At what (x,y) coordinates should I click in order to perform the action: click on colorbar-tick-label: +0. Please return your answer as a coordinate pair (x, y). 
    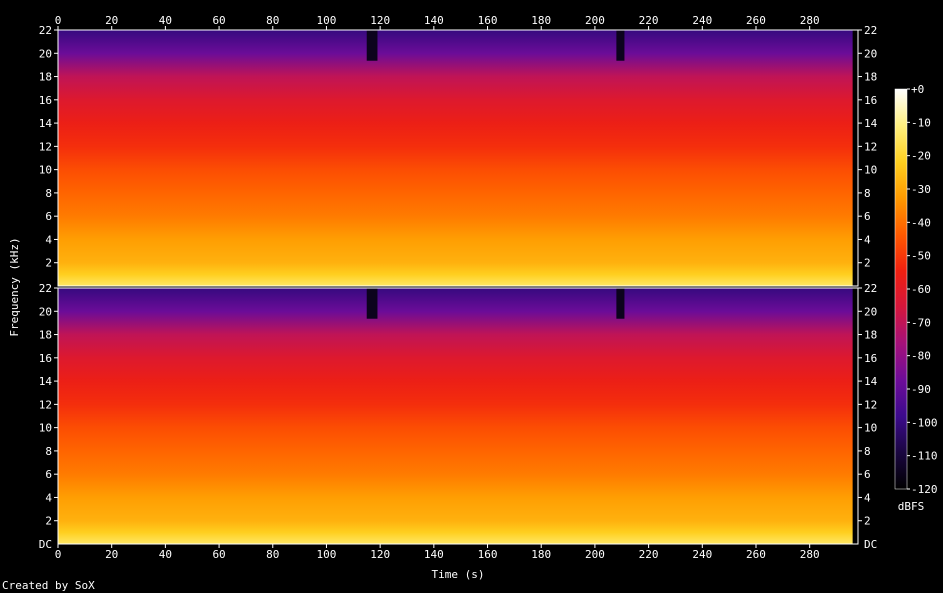
    Looking at the image, I should click on (917, 89).